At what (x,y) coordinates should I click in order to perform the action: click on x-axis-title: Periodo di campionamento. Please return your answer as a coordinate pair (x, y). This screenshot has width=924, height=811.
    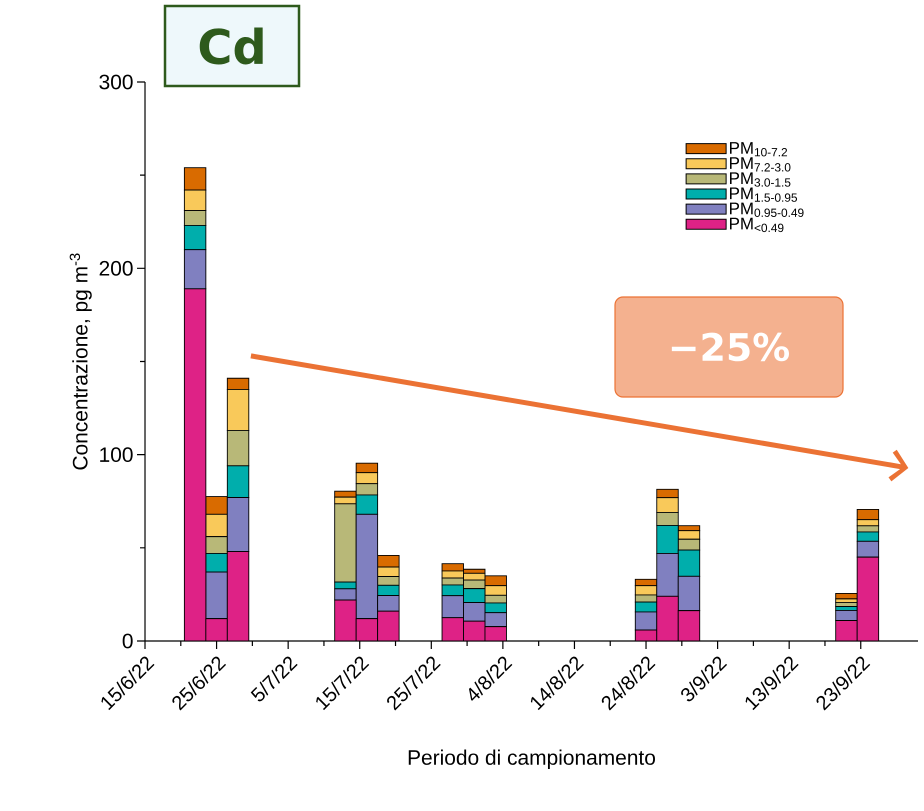
    Looking at the image, I should click on (532, 760).